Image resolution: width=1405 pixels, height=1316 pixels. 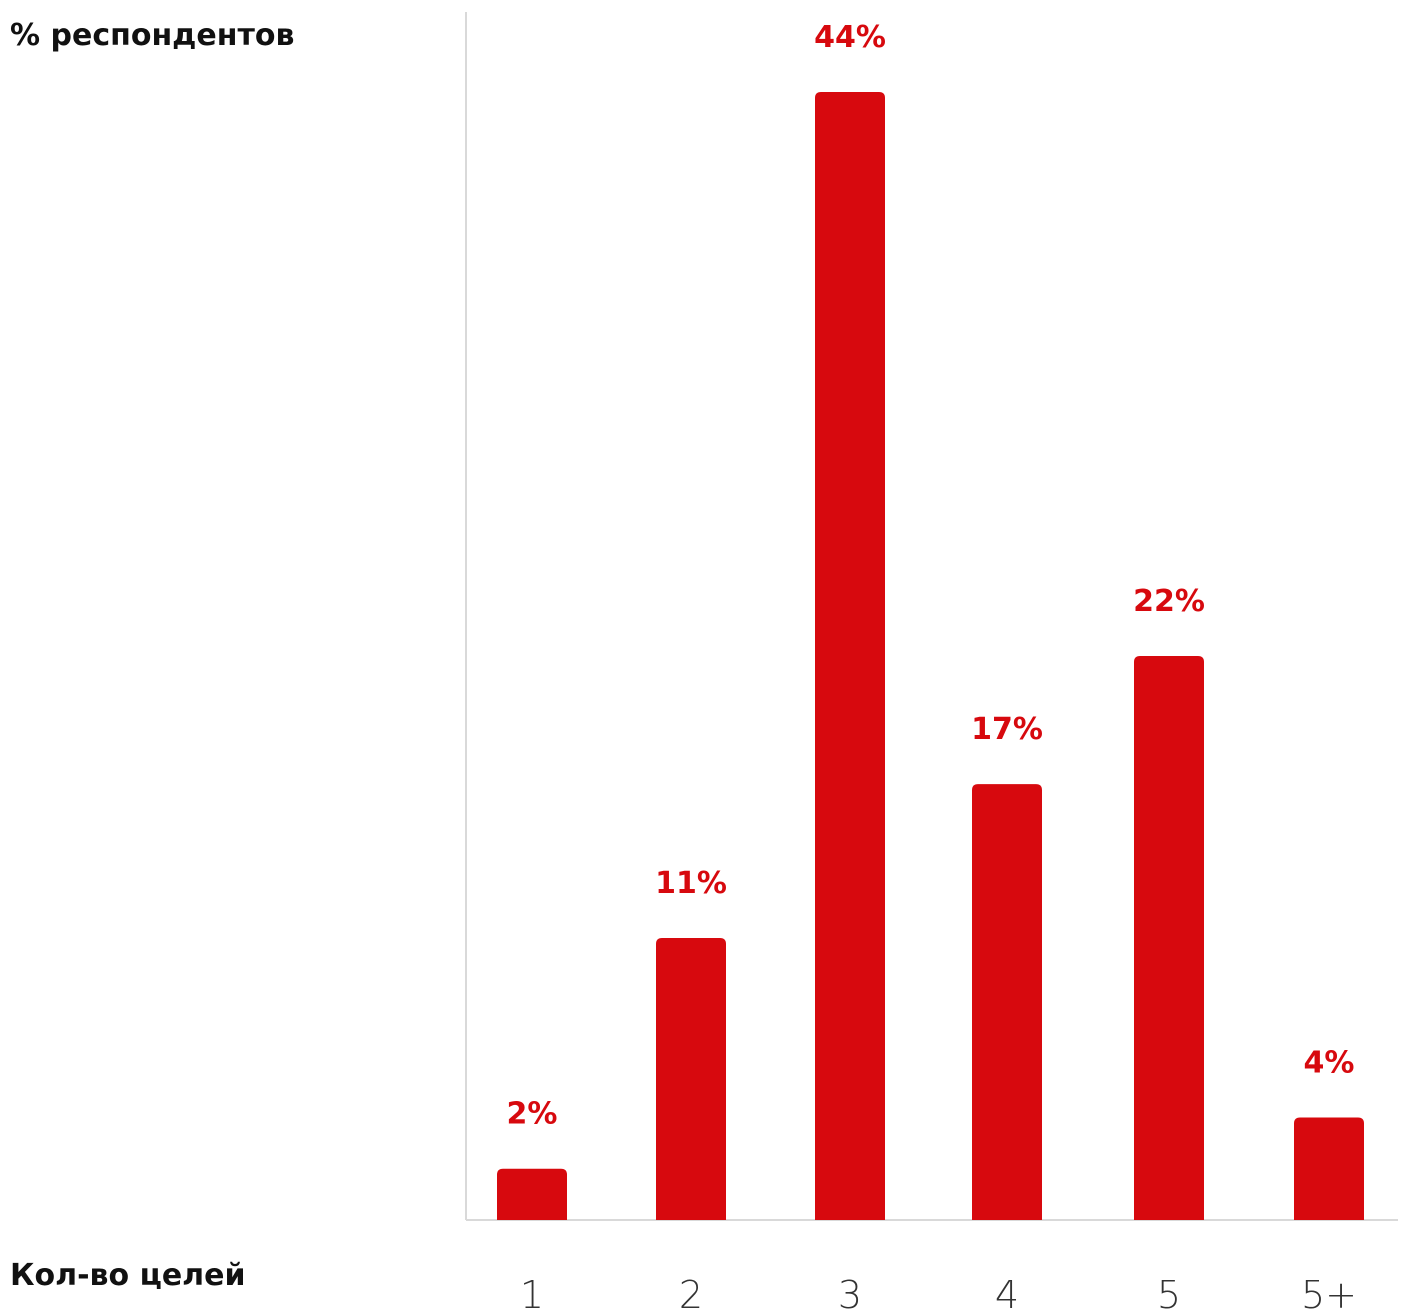 I want to click on category-label-5: 5, so click(x=1169, y=1294).